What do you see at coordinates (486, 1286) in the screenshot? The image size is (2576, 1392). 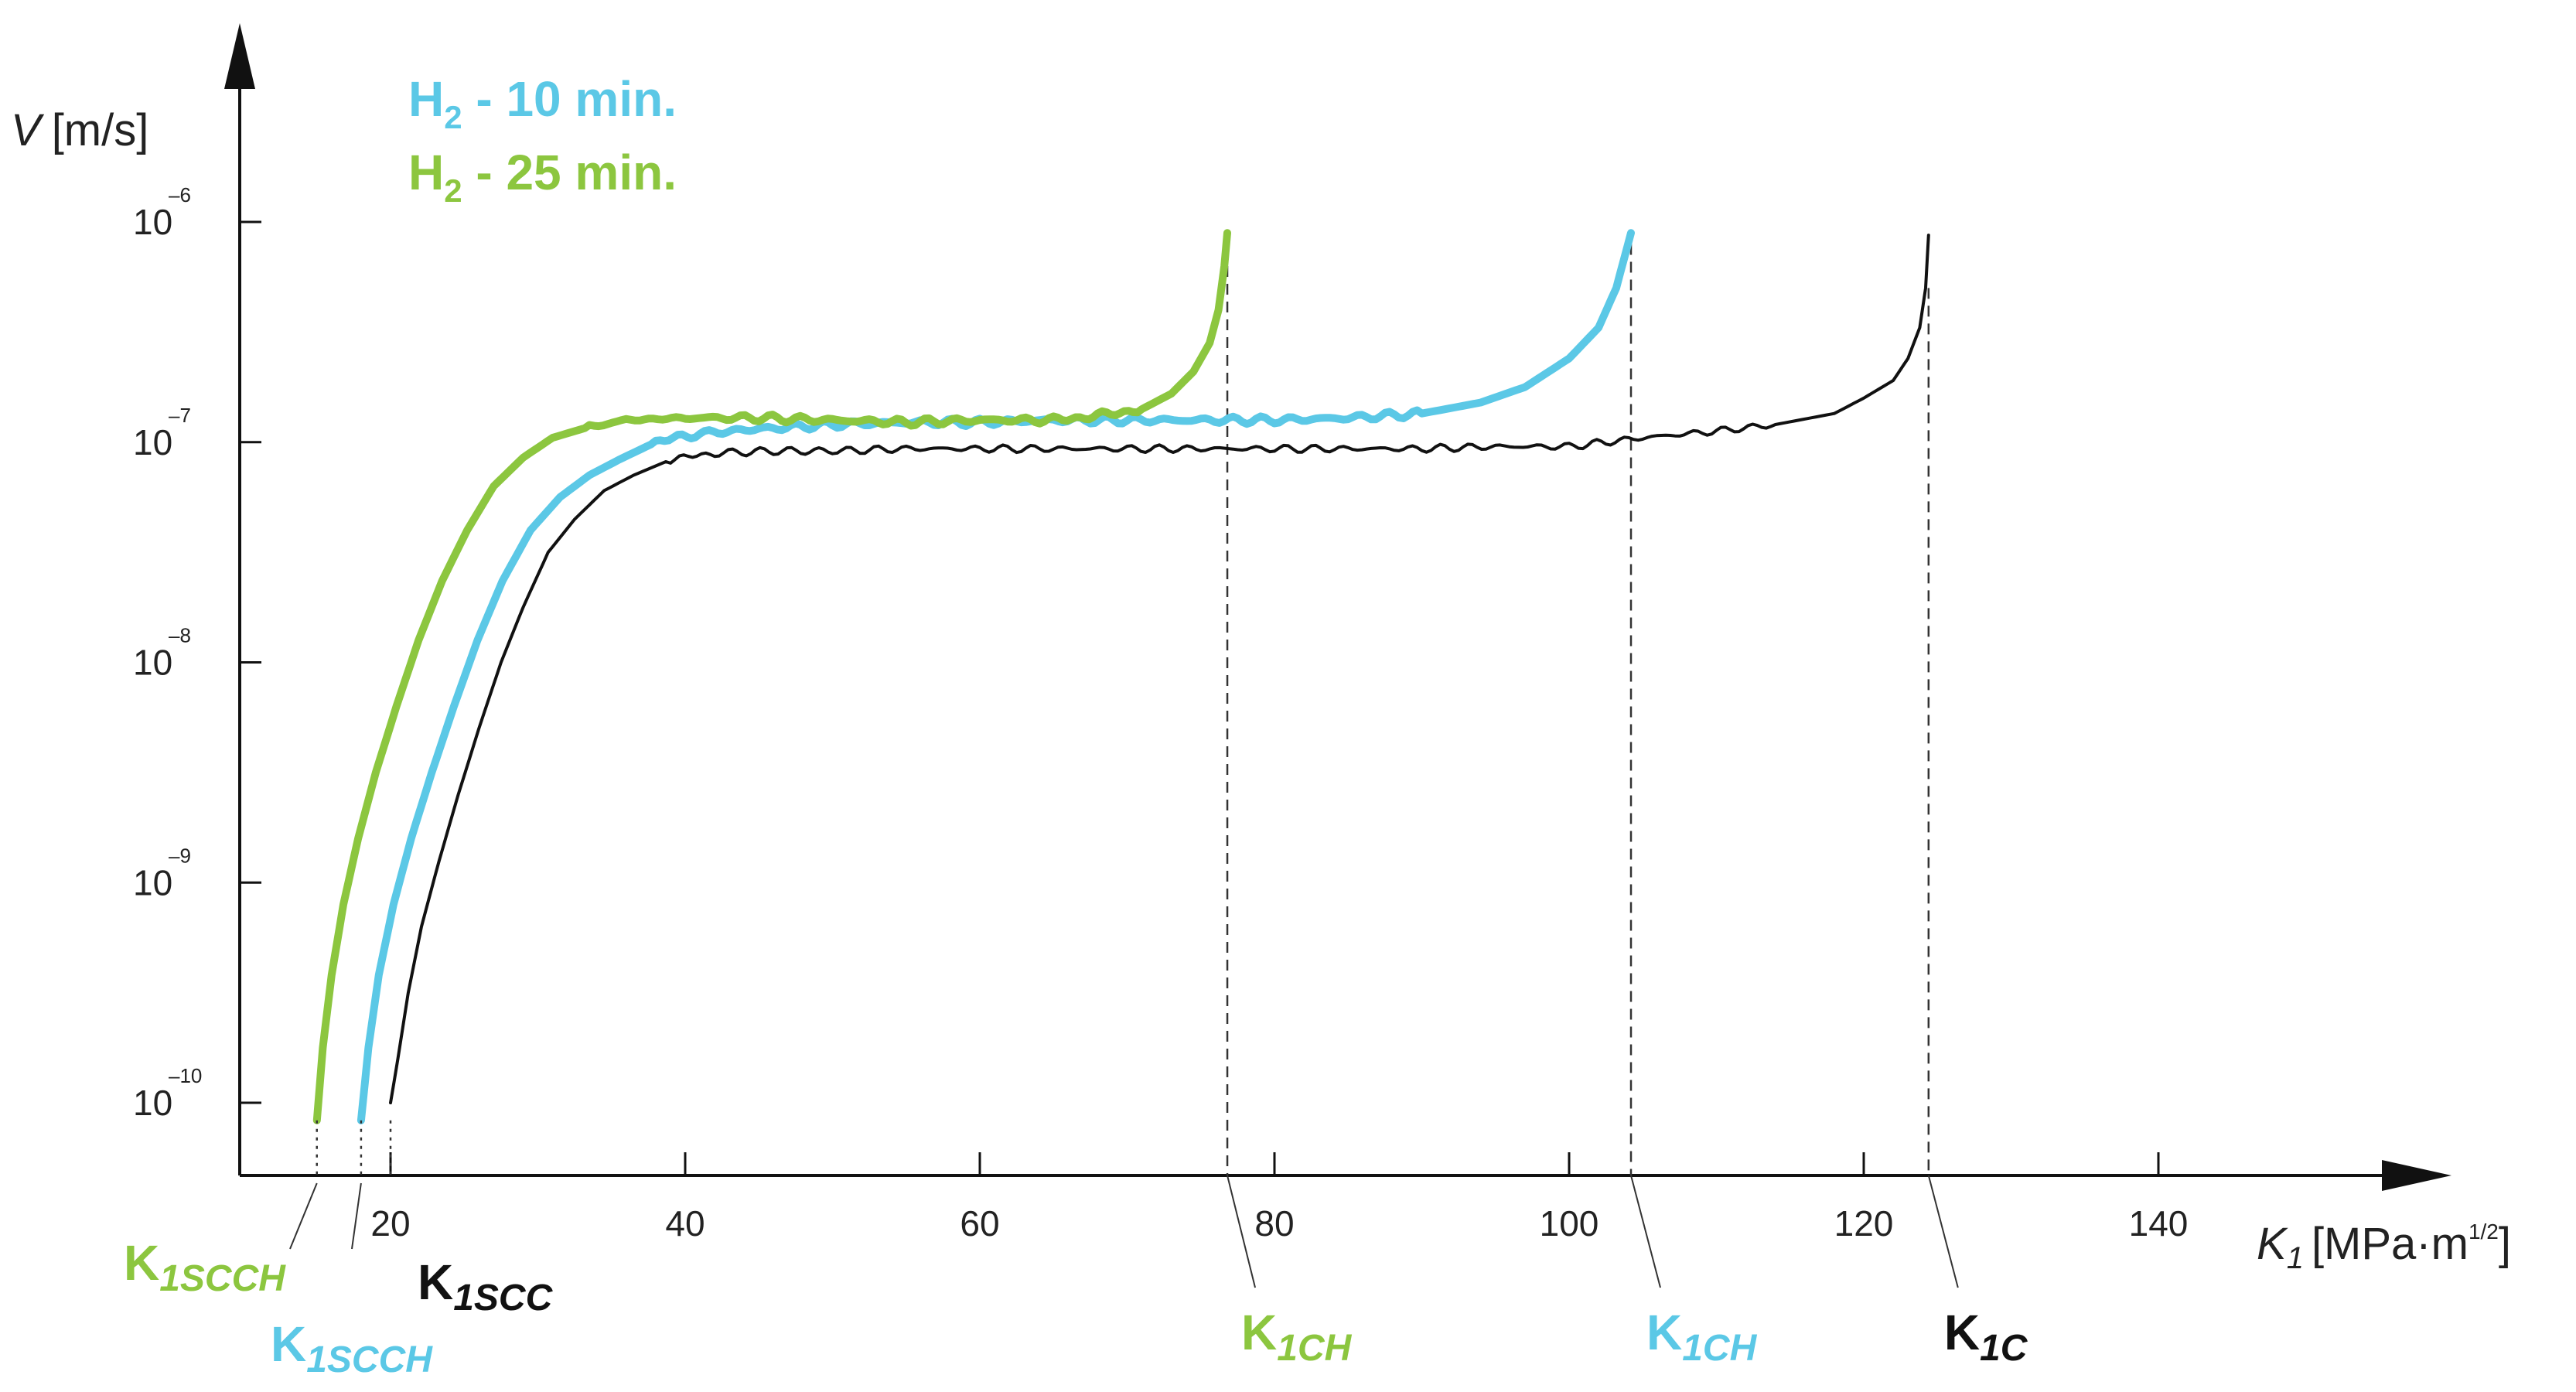 I see `threshold-label: K1SCC` at bounding box center [486, 1286].